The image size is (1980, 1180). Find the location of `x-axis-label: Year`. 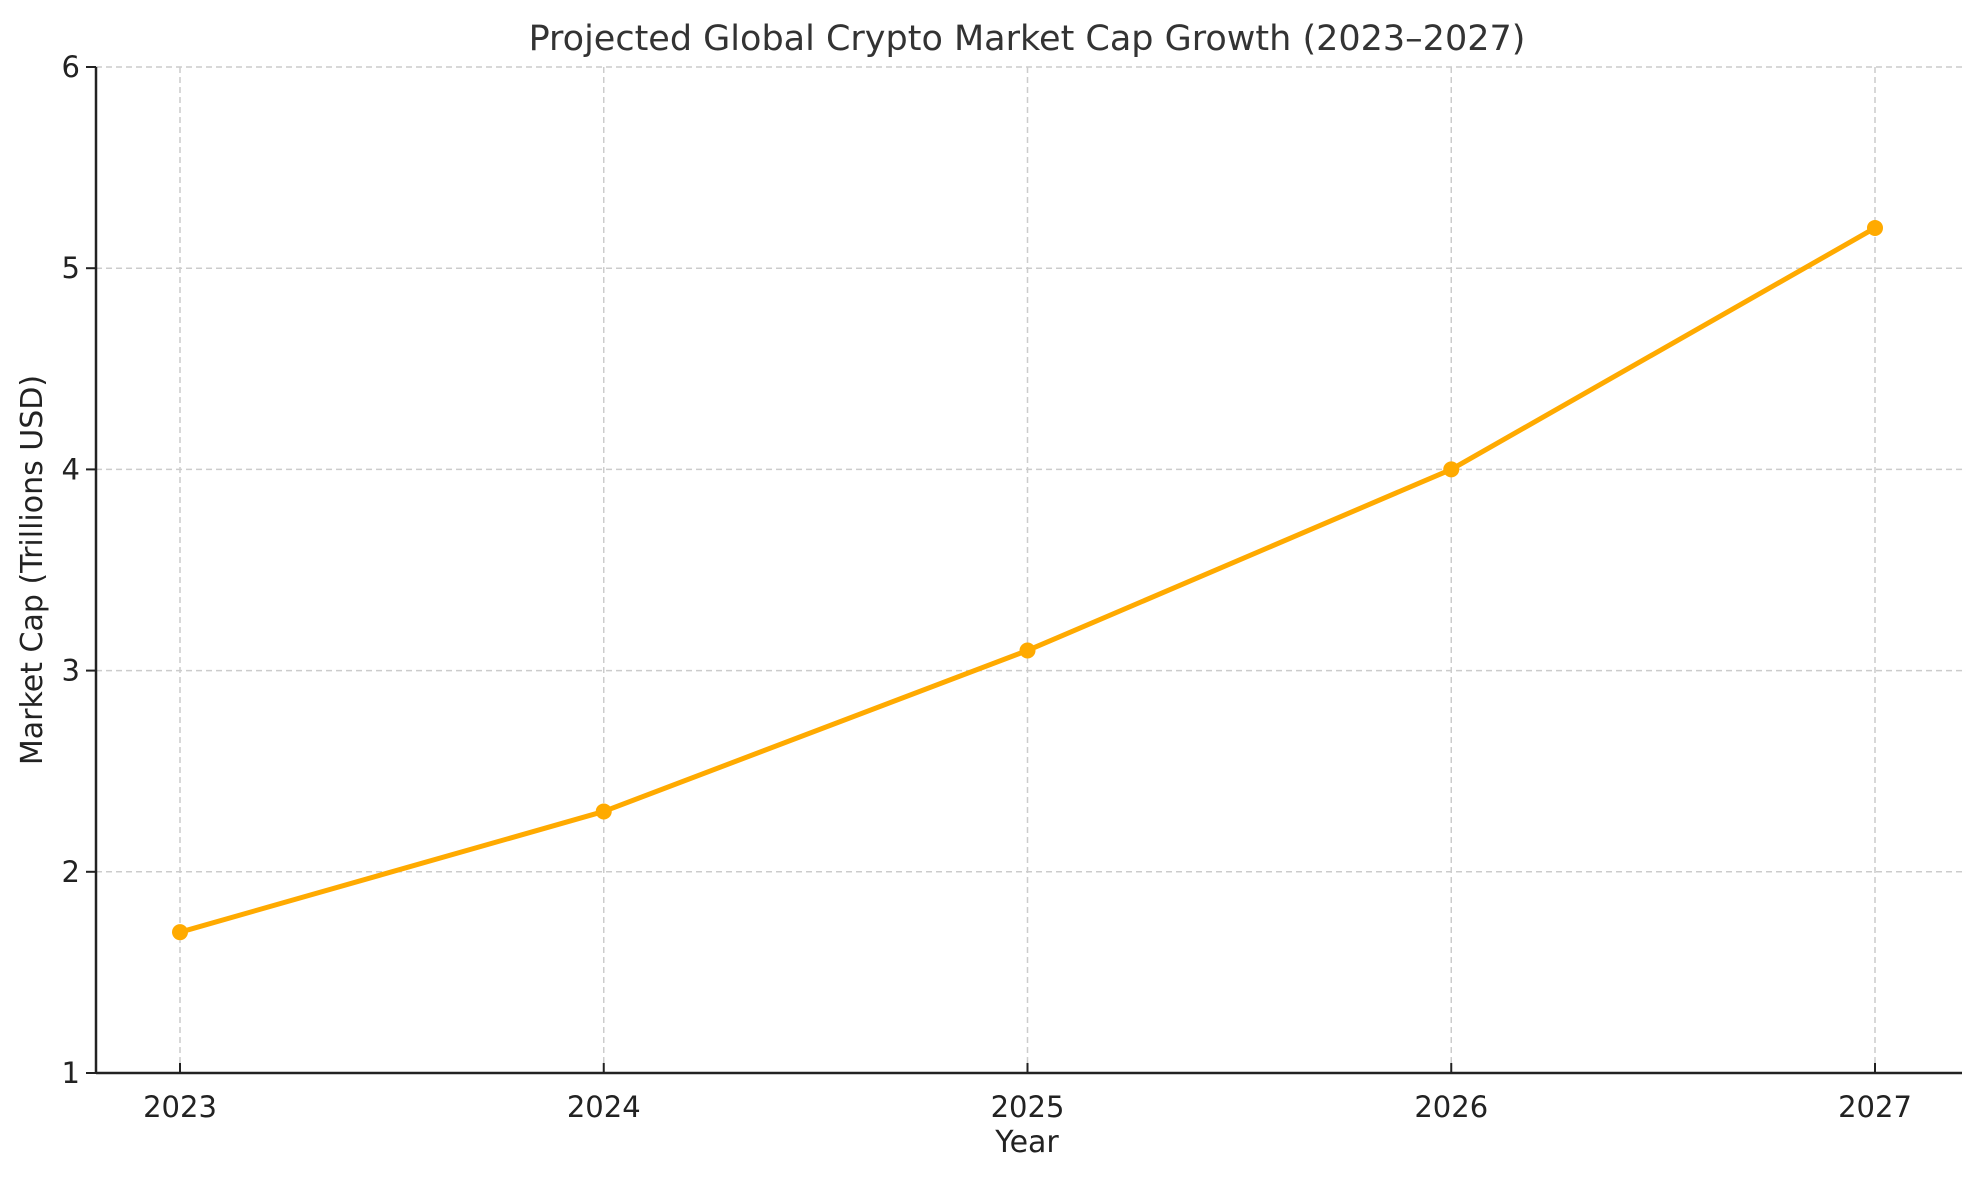

x-axis-label: Year is located at coordinates (1026, 1142).